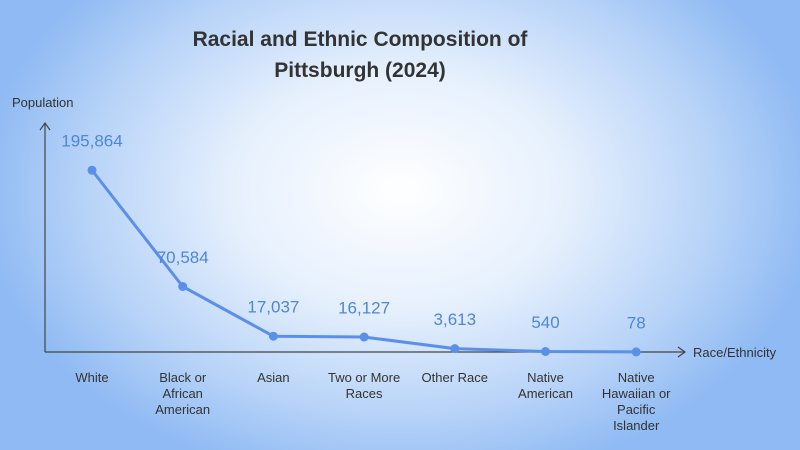 The height and width of the screenshot is (450, 800). I want to click on x-tick-label: White, so click(92, 377).